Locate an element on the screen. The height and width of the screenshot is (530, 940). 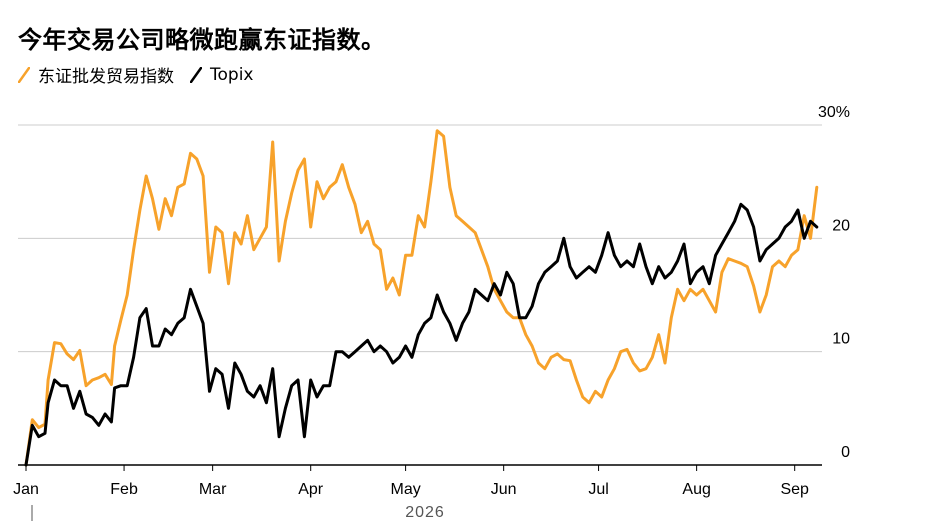
legend-item-topix: Topix is located at coordinates (221, 75).